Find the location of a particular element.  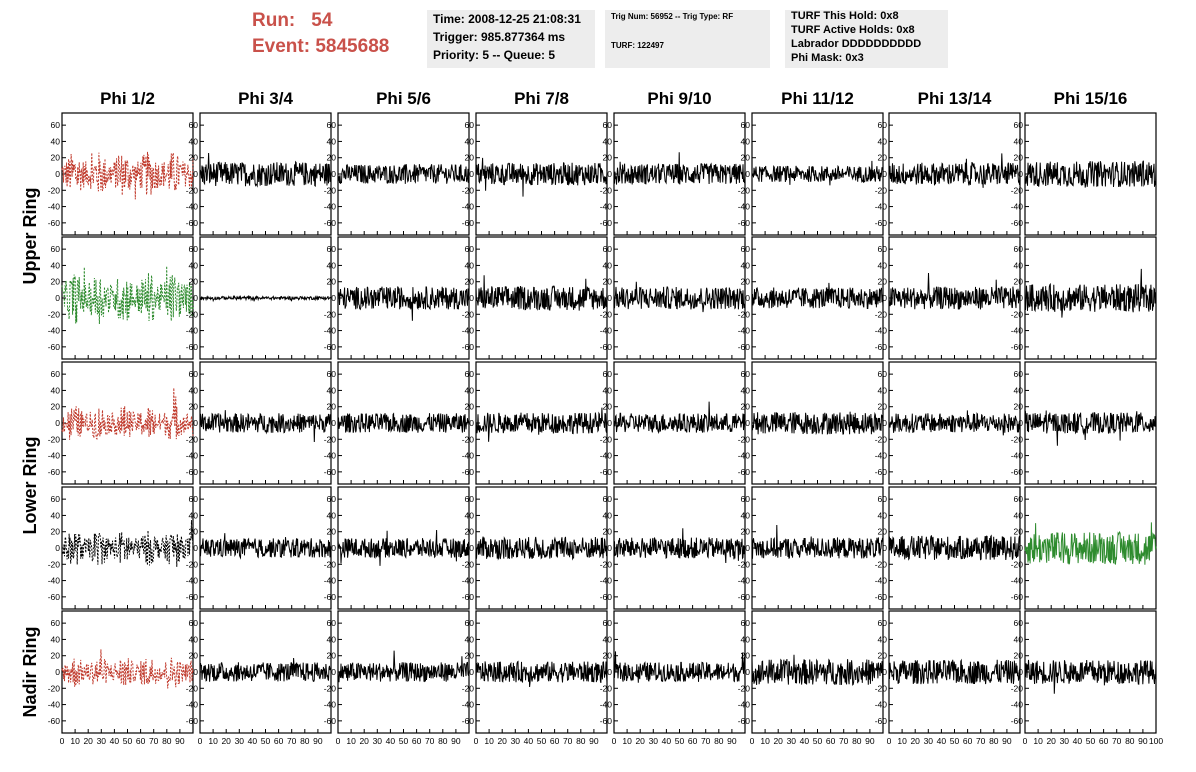

y-tick-label-r1-c2: -60 is located at coordinates (192, 223).